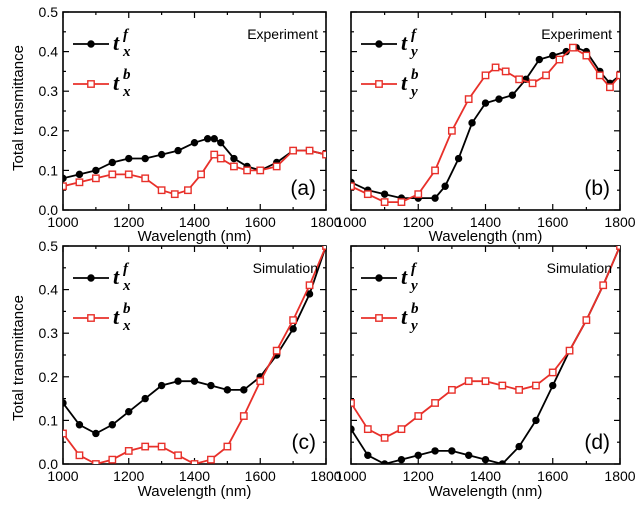 The image size is (638, 519). Describe the element at coordinates (18, 108) in the screenshot. I see `y-axis-label-top: Total transmittance` at that location.